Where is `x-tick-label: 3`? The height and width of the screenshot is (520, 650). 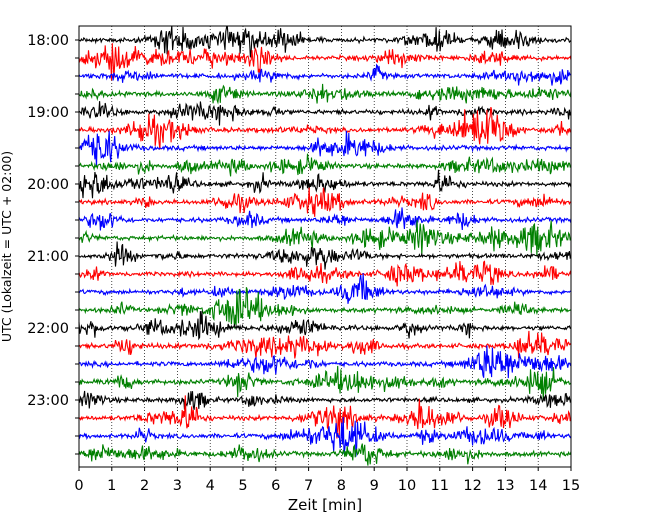
x-tick-label: 3 is located at coordinates (177, 486).